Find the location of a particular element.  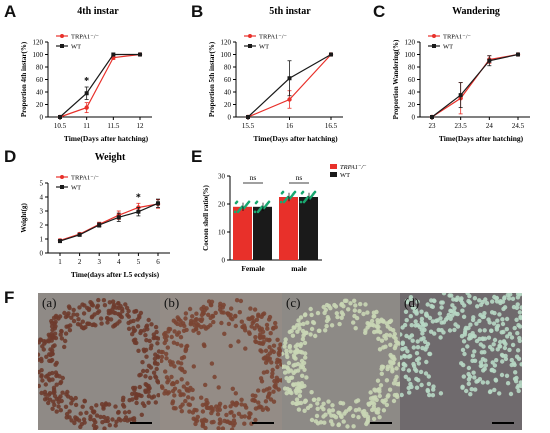

significance-mark: * is located at coordinates (86, 81).